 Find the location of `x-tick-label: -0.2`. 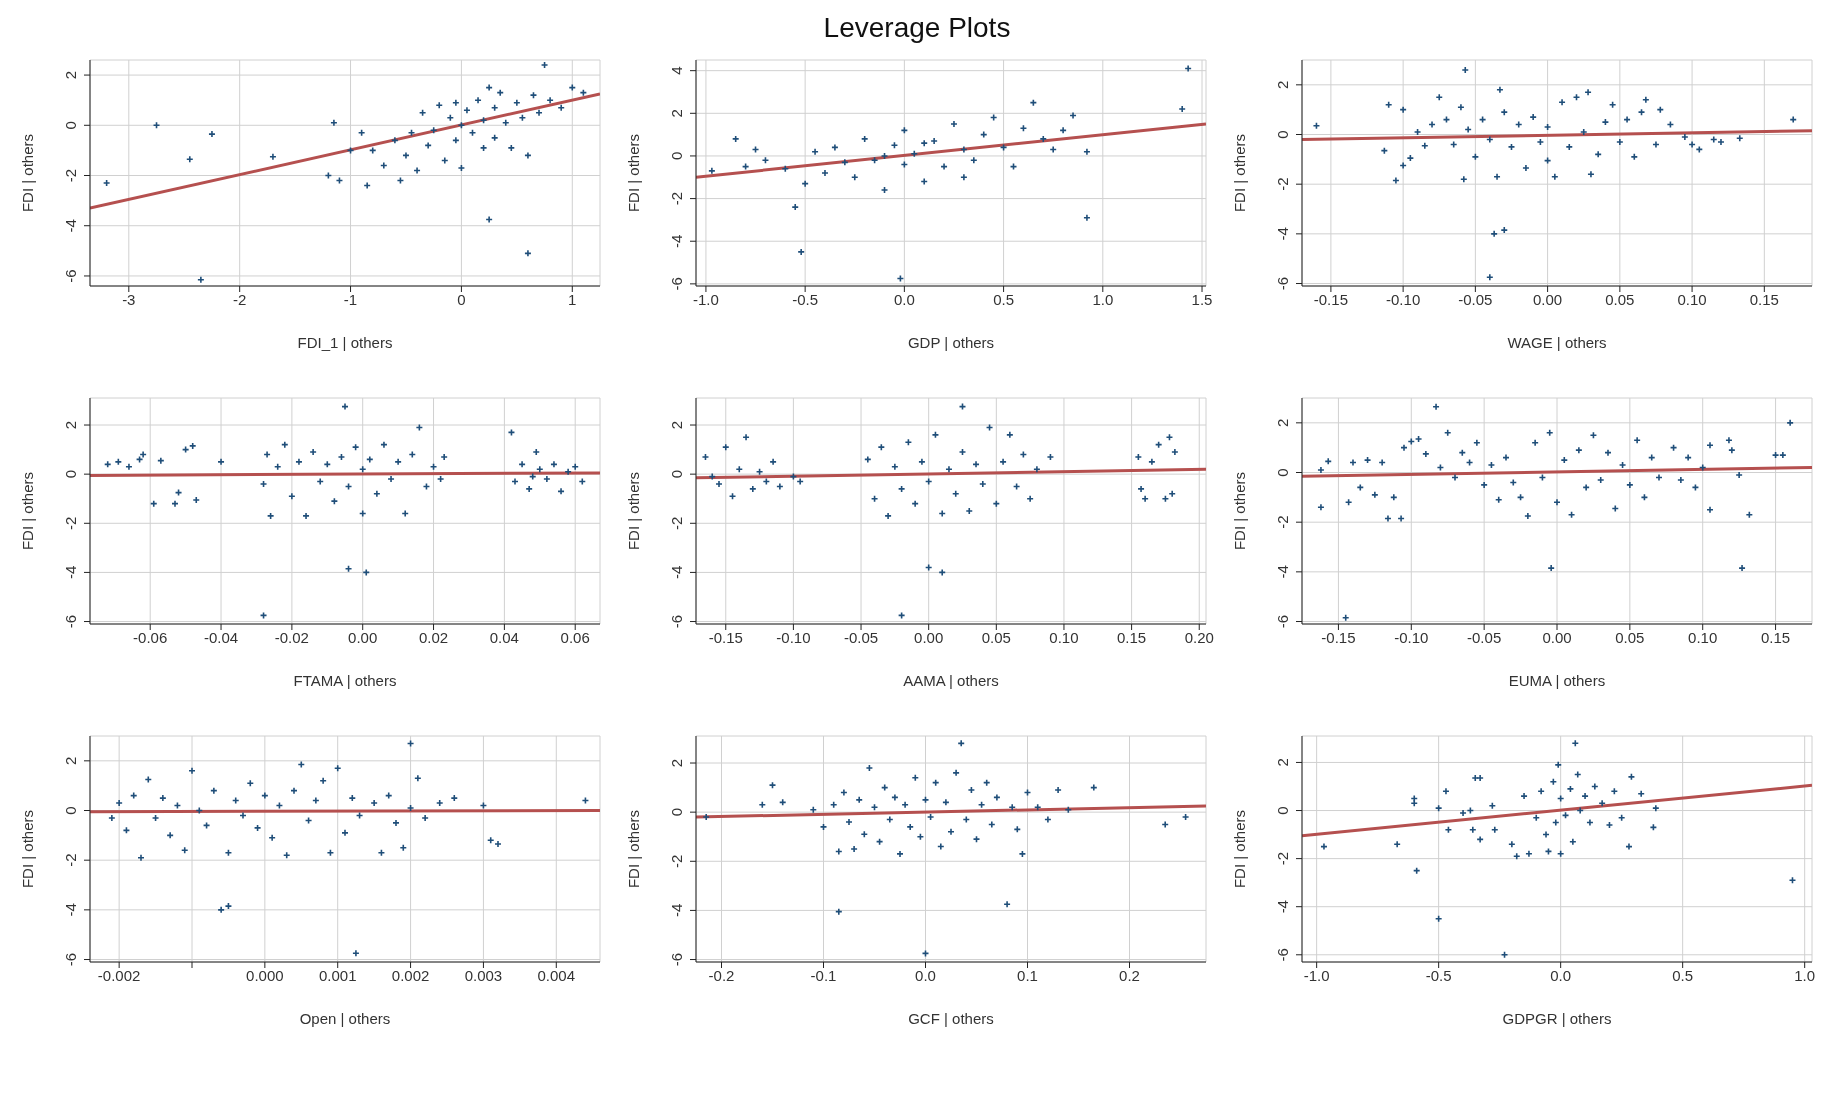

x-tick-label: -0.2 is located at coordinates (721, 975).